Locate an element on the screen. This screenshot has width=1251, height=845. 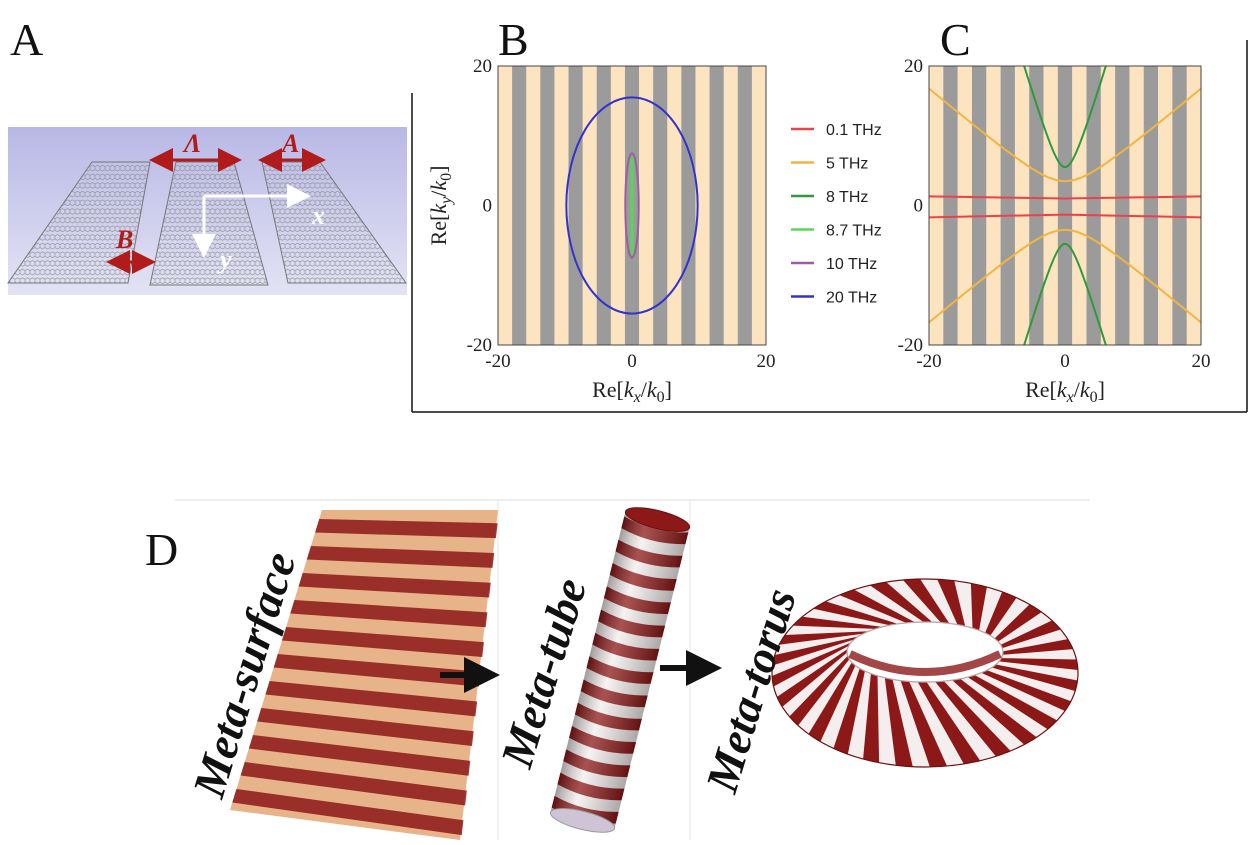
meta-torus-stripes is located at coordinates (925, 673).